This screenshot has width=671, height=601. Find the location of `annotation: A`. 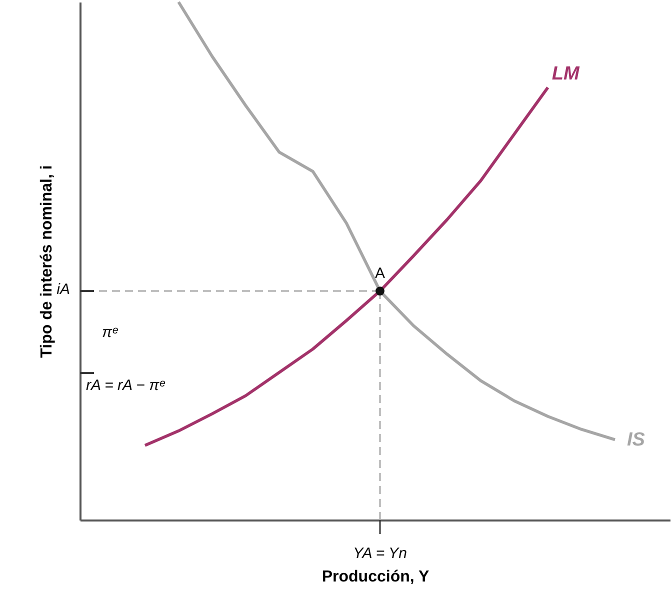

annotation: A is located at coordinates (380, 273).